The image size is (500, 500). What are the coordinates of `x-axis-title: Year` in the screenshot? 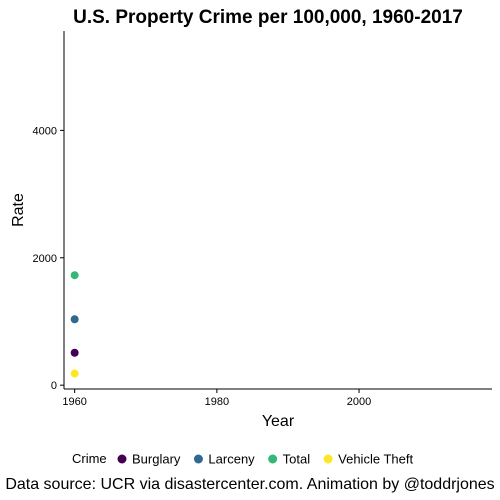 It's located at (278, 421).